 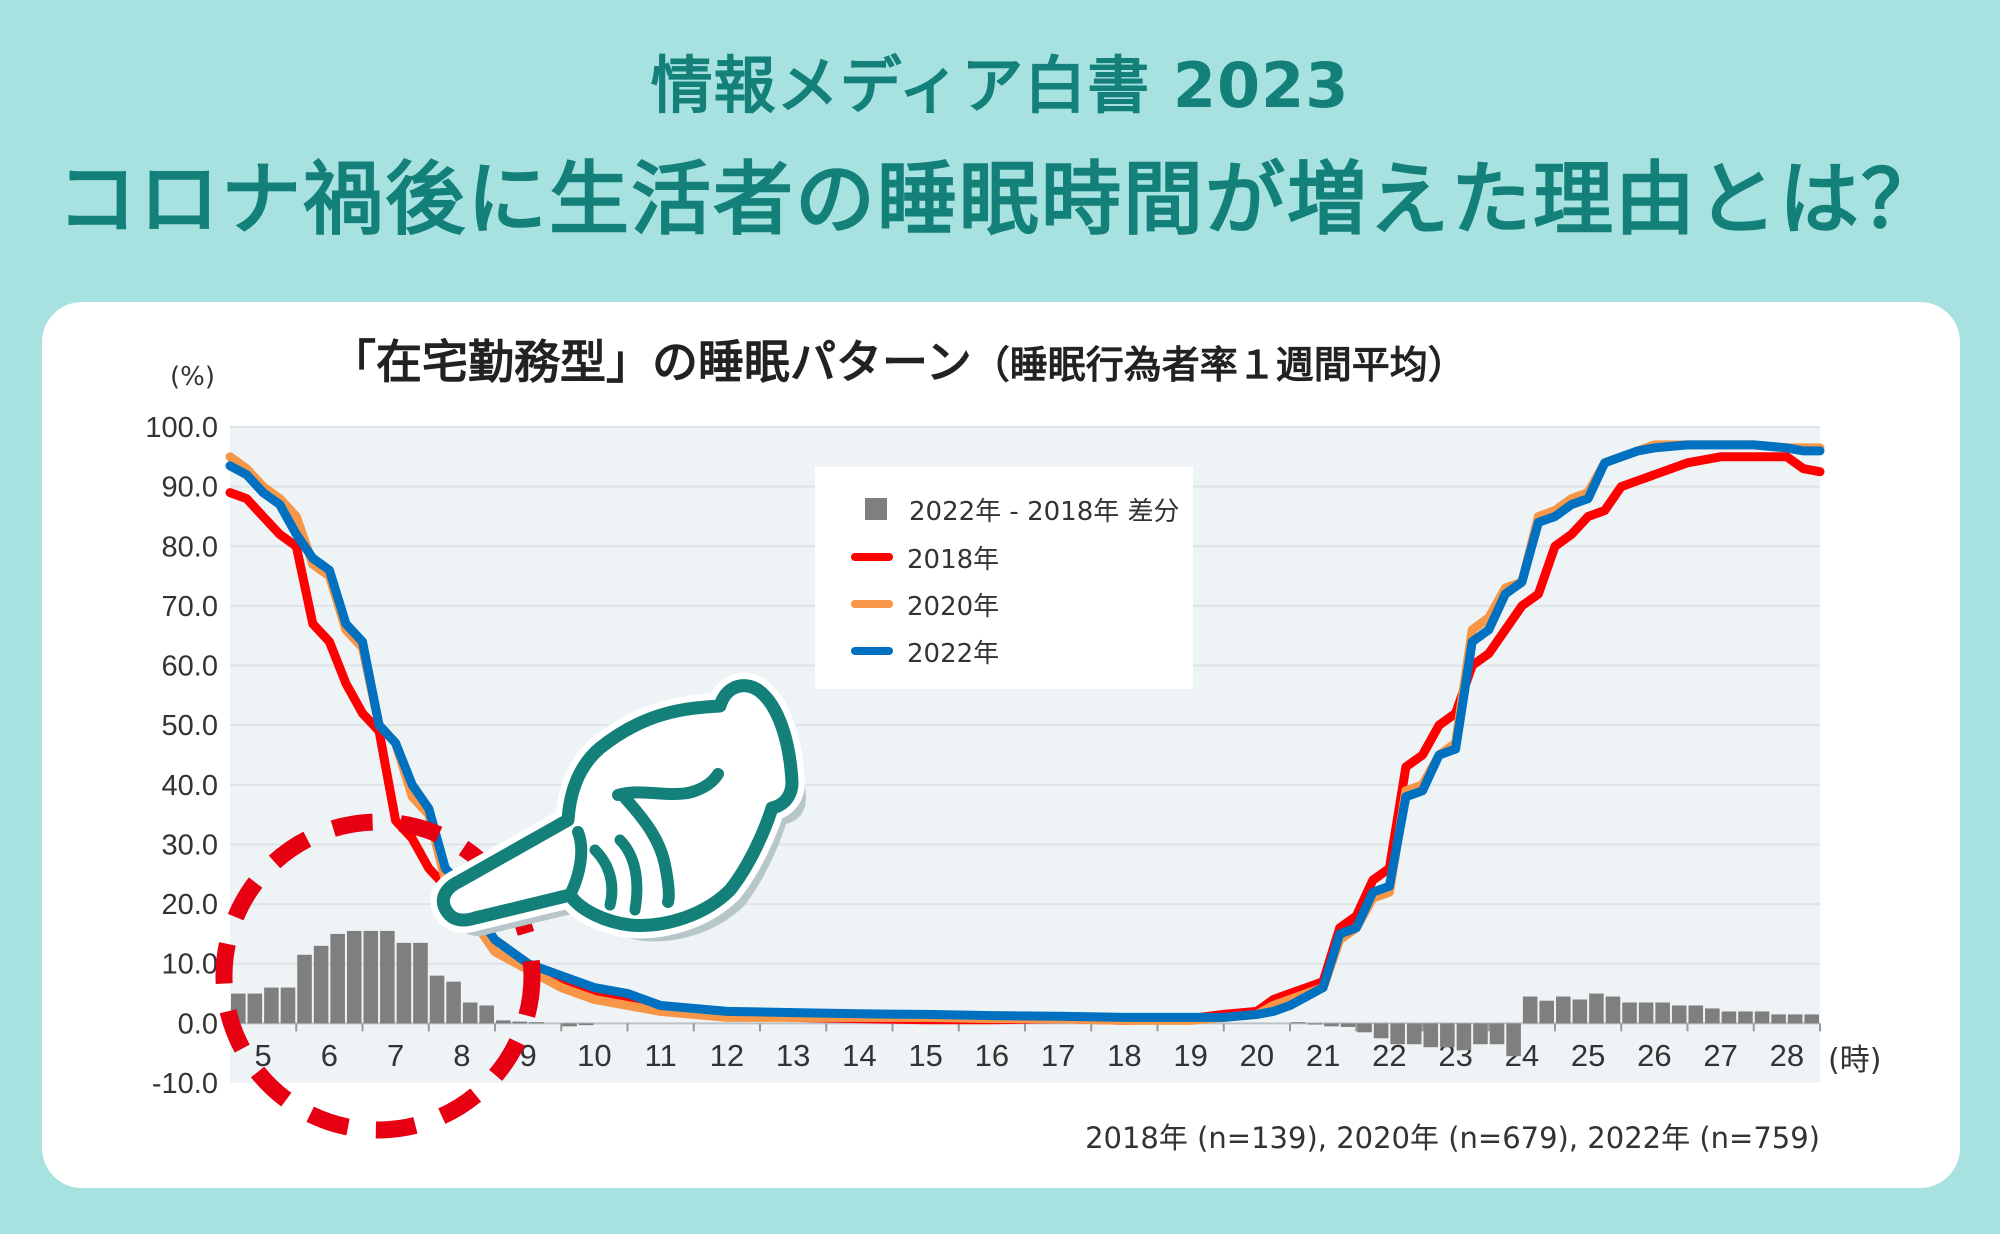 What do you see at coordinates (1654, 1055) in the screenshot?
I see `x-tick-label: 26` at bounding box center [1654, 1055].